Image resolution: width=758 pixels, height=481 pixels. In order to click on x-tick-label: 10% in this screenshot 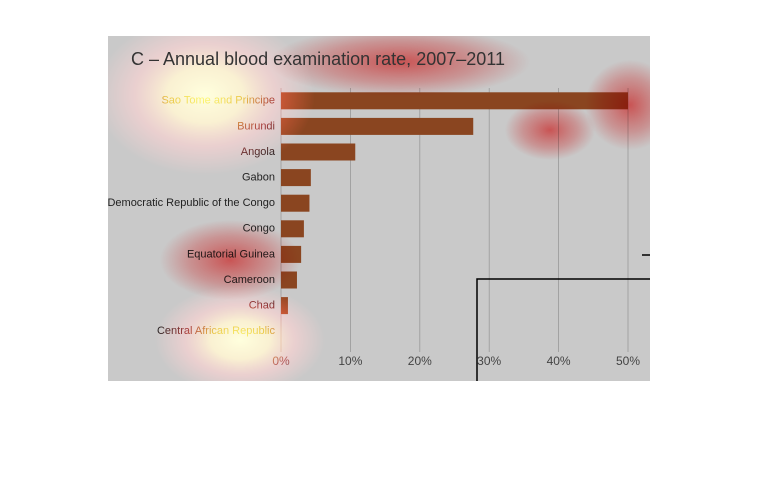, I will do `click(350, 361)`.